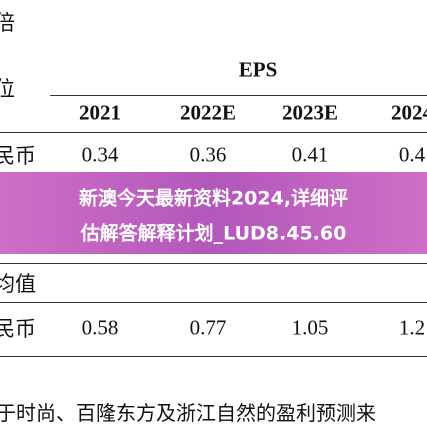 The width and height of the screenshot is (427, 427). Describe the element at coordinates (100, 327) in the screenshot. I see `cell: 0.58` at that location.